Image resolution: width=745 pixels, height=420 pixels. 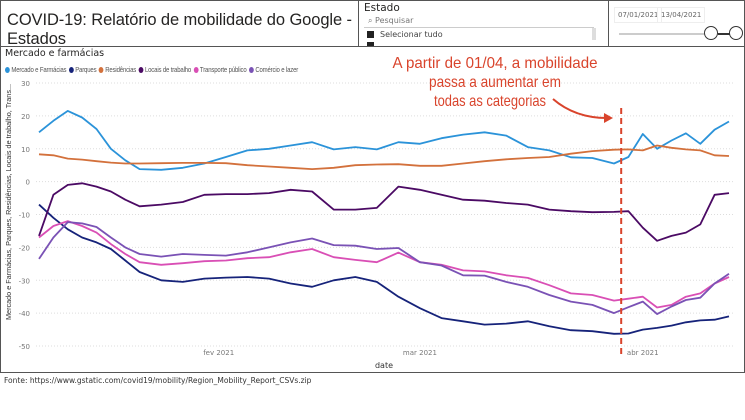 I want to click on legend-item: Mercado e Farmácias, so click(x=36, y=69).